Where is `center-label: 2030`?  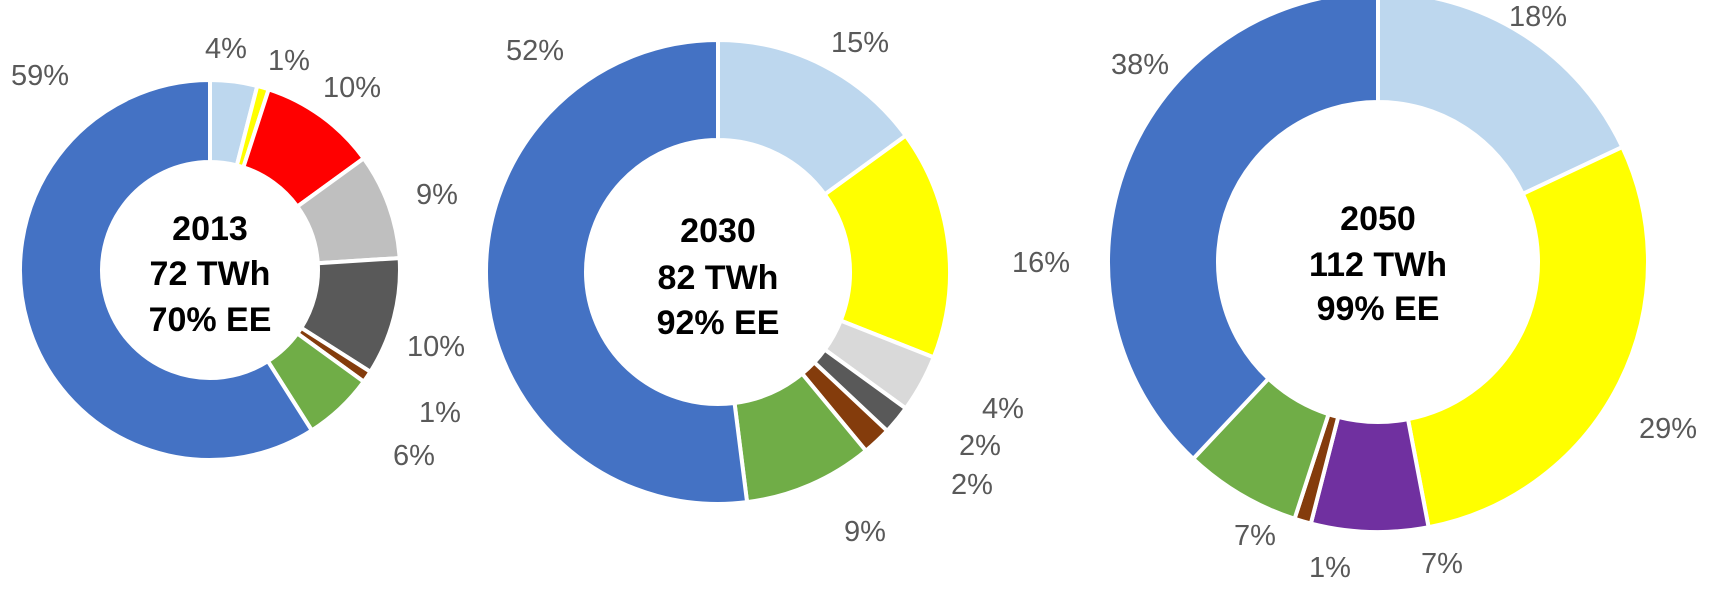
center-label: 2030 is located at coordinates (718, 231).